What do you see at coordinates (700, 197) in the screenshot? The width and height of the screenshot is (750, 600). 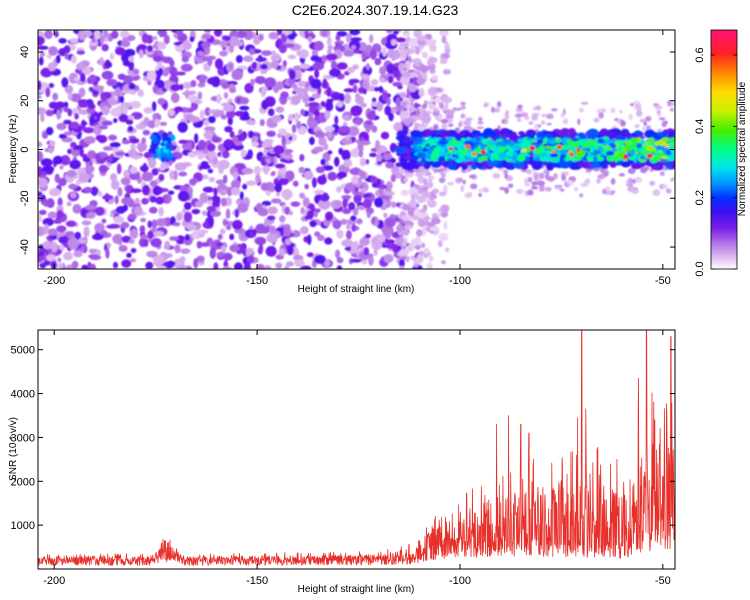 I see `colorbar-tick-label: 0.2` at bounding box center [700, 197].